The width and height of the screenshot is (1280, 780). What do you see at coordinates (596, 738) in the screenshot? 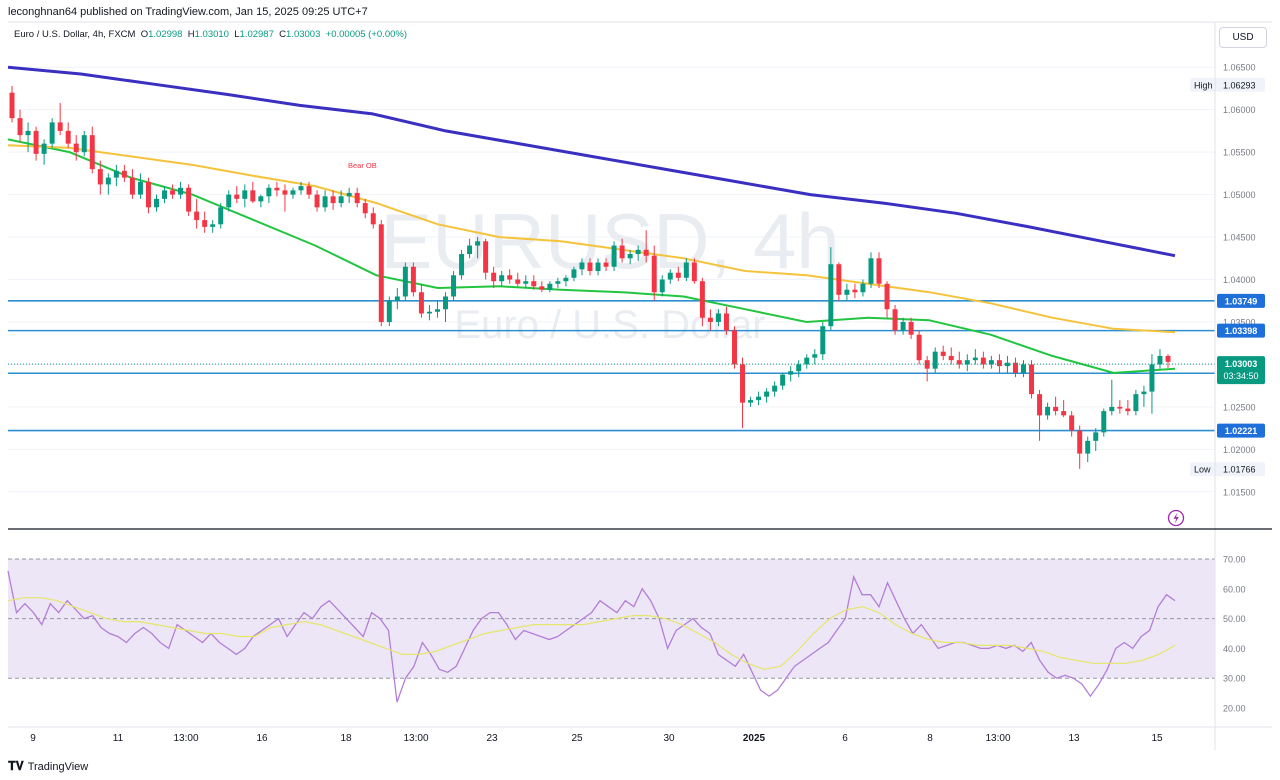
I see `time-axis: 9 11 13:00 16 18 13:00 23 25 30 2025 6 8 13:00 13 15` at bounding box center [596, 738].